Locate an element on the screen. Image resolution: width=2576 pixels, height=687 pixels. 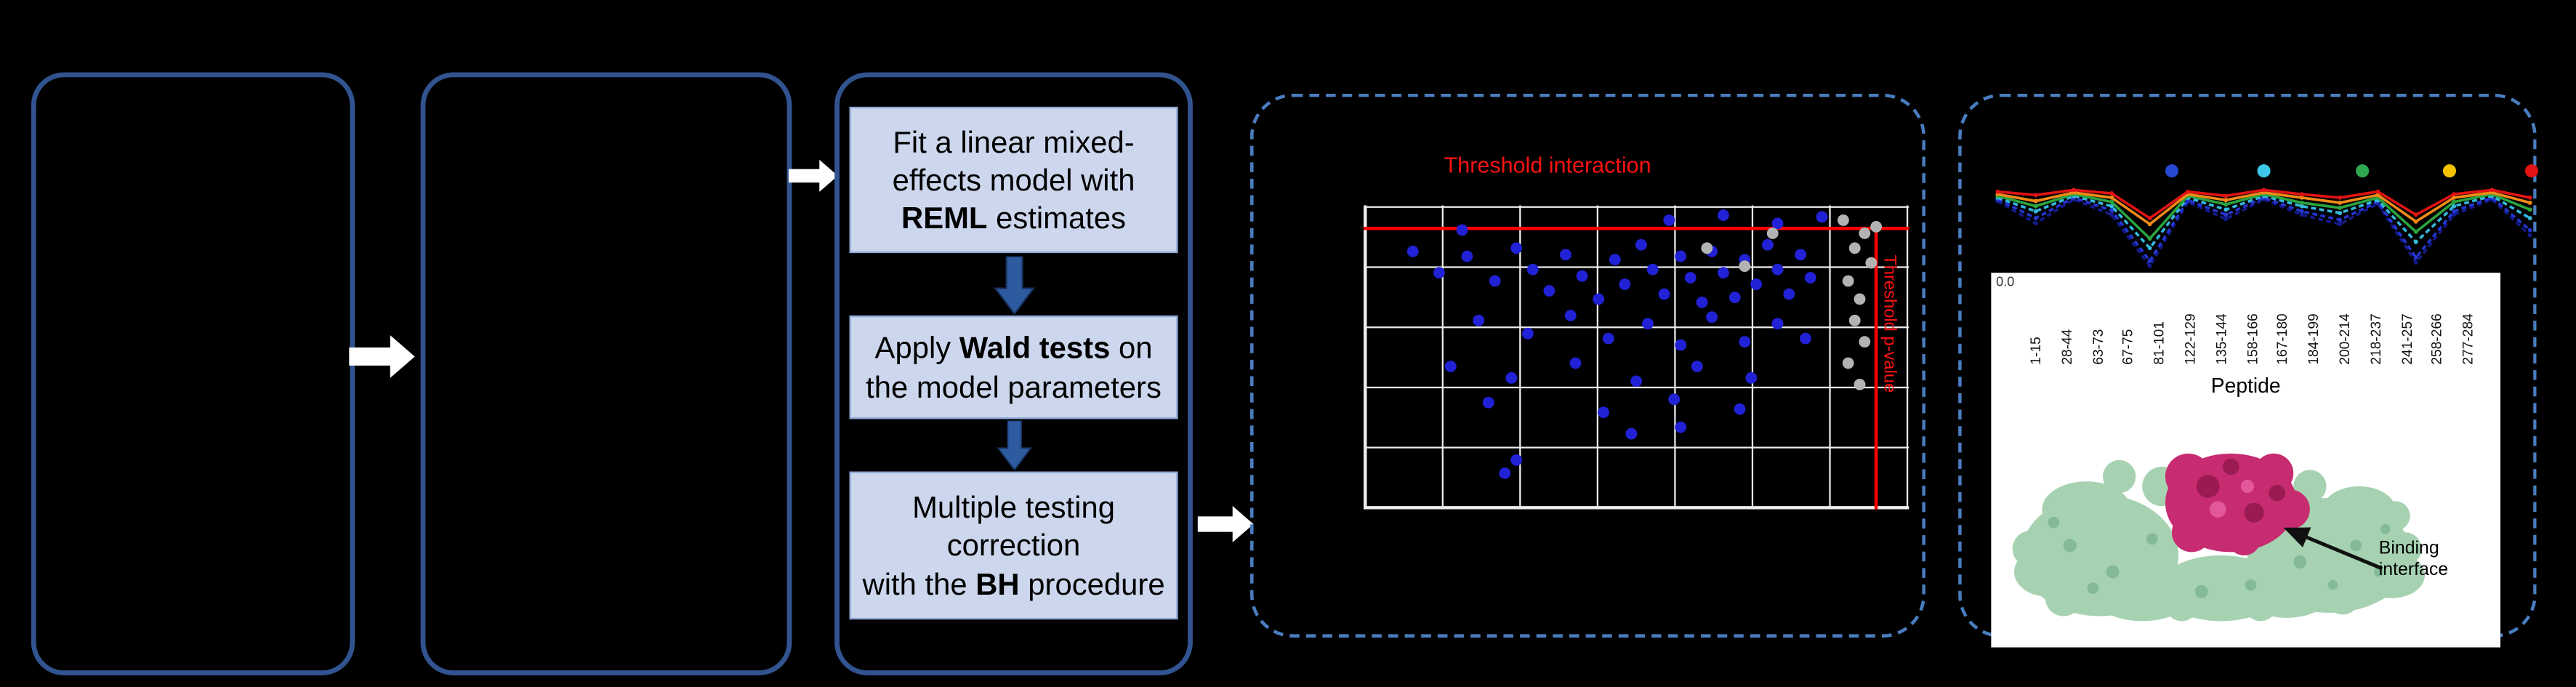
step-text-bold: REML is located at coordinates (944, 218).